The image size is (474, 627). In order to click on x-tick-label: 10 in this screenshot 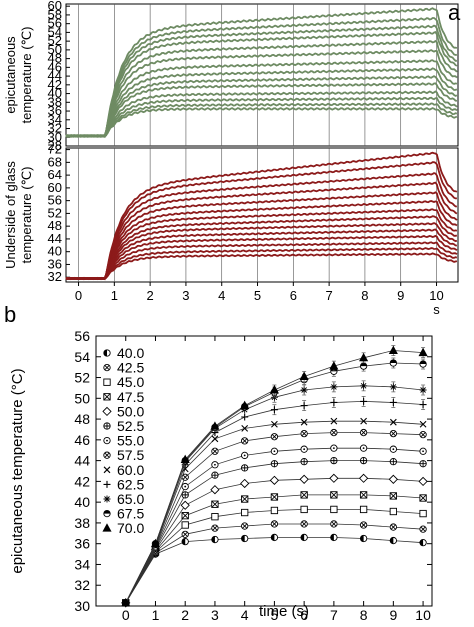, I will do `click(423, 614)`.